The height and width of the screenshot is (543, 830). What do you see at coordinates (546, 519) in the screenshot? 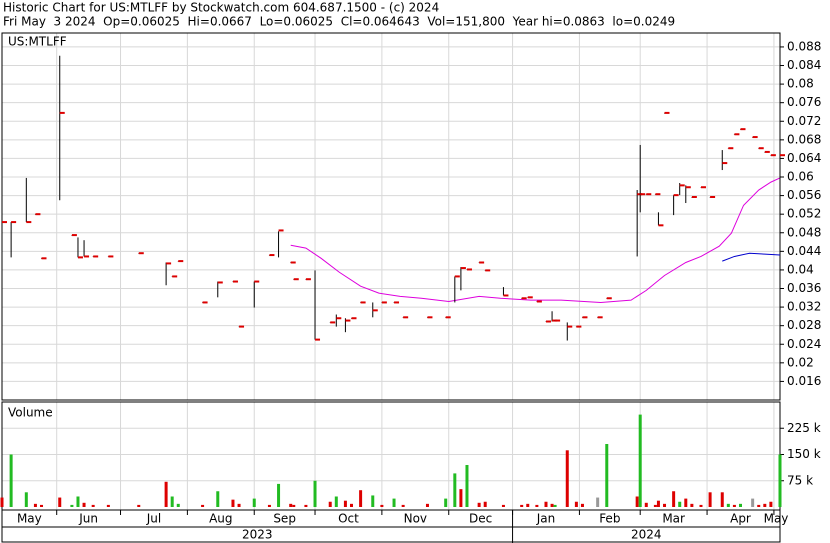
I see `x-tick-label: Jan` at bounding box center [546, 519].